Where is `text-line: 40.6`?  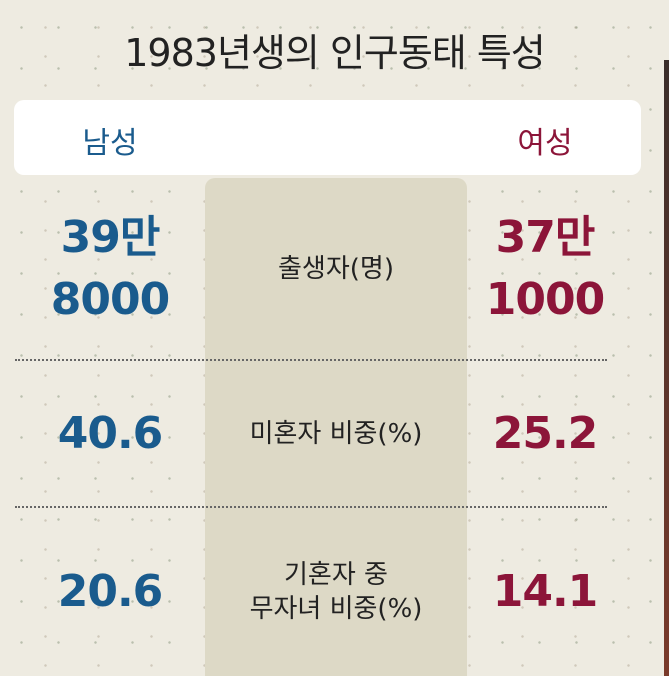
text-line: 40.6 is located at coordinates (110, 433).